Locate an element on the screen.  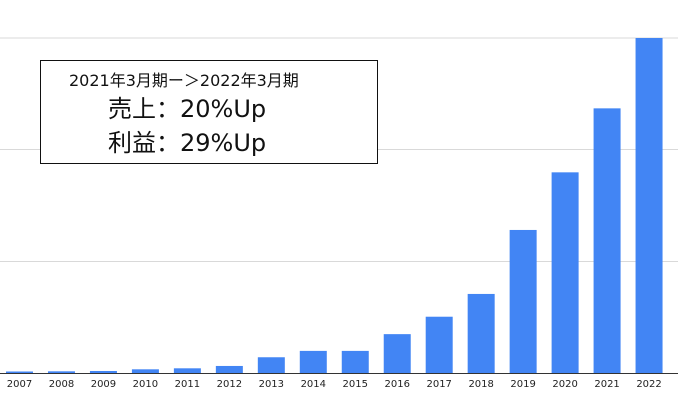
bar-2020 is located at coordinates (565, 272).